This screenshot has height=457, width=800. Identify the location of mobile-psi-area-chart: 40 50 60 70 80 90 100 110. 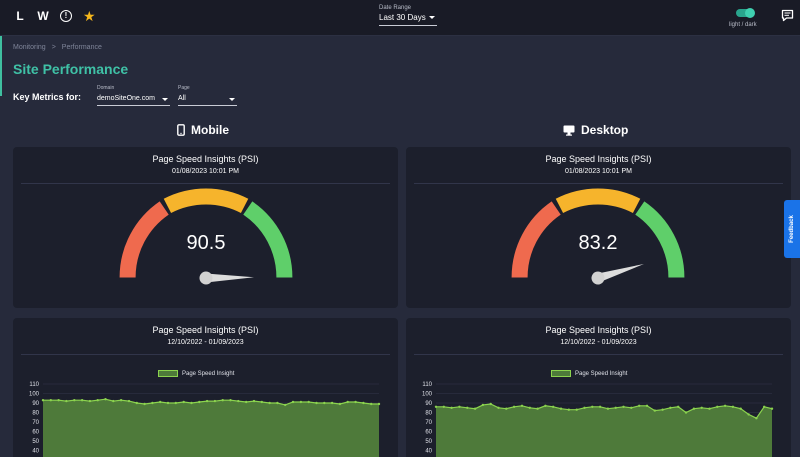
(205, 419).